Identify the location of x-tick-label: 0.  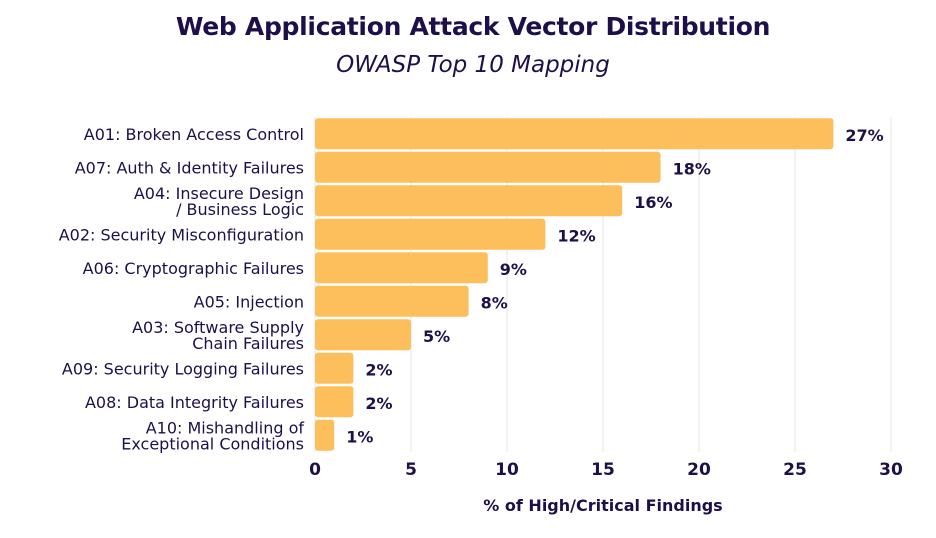
(315, 470).